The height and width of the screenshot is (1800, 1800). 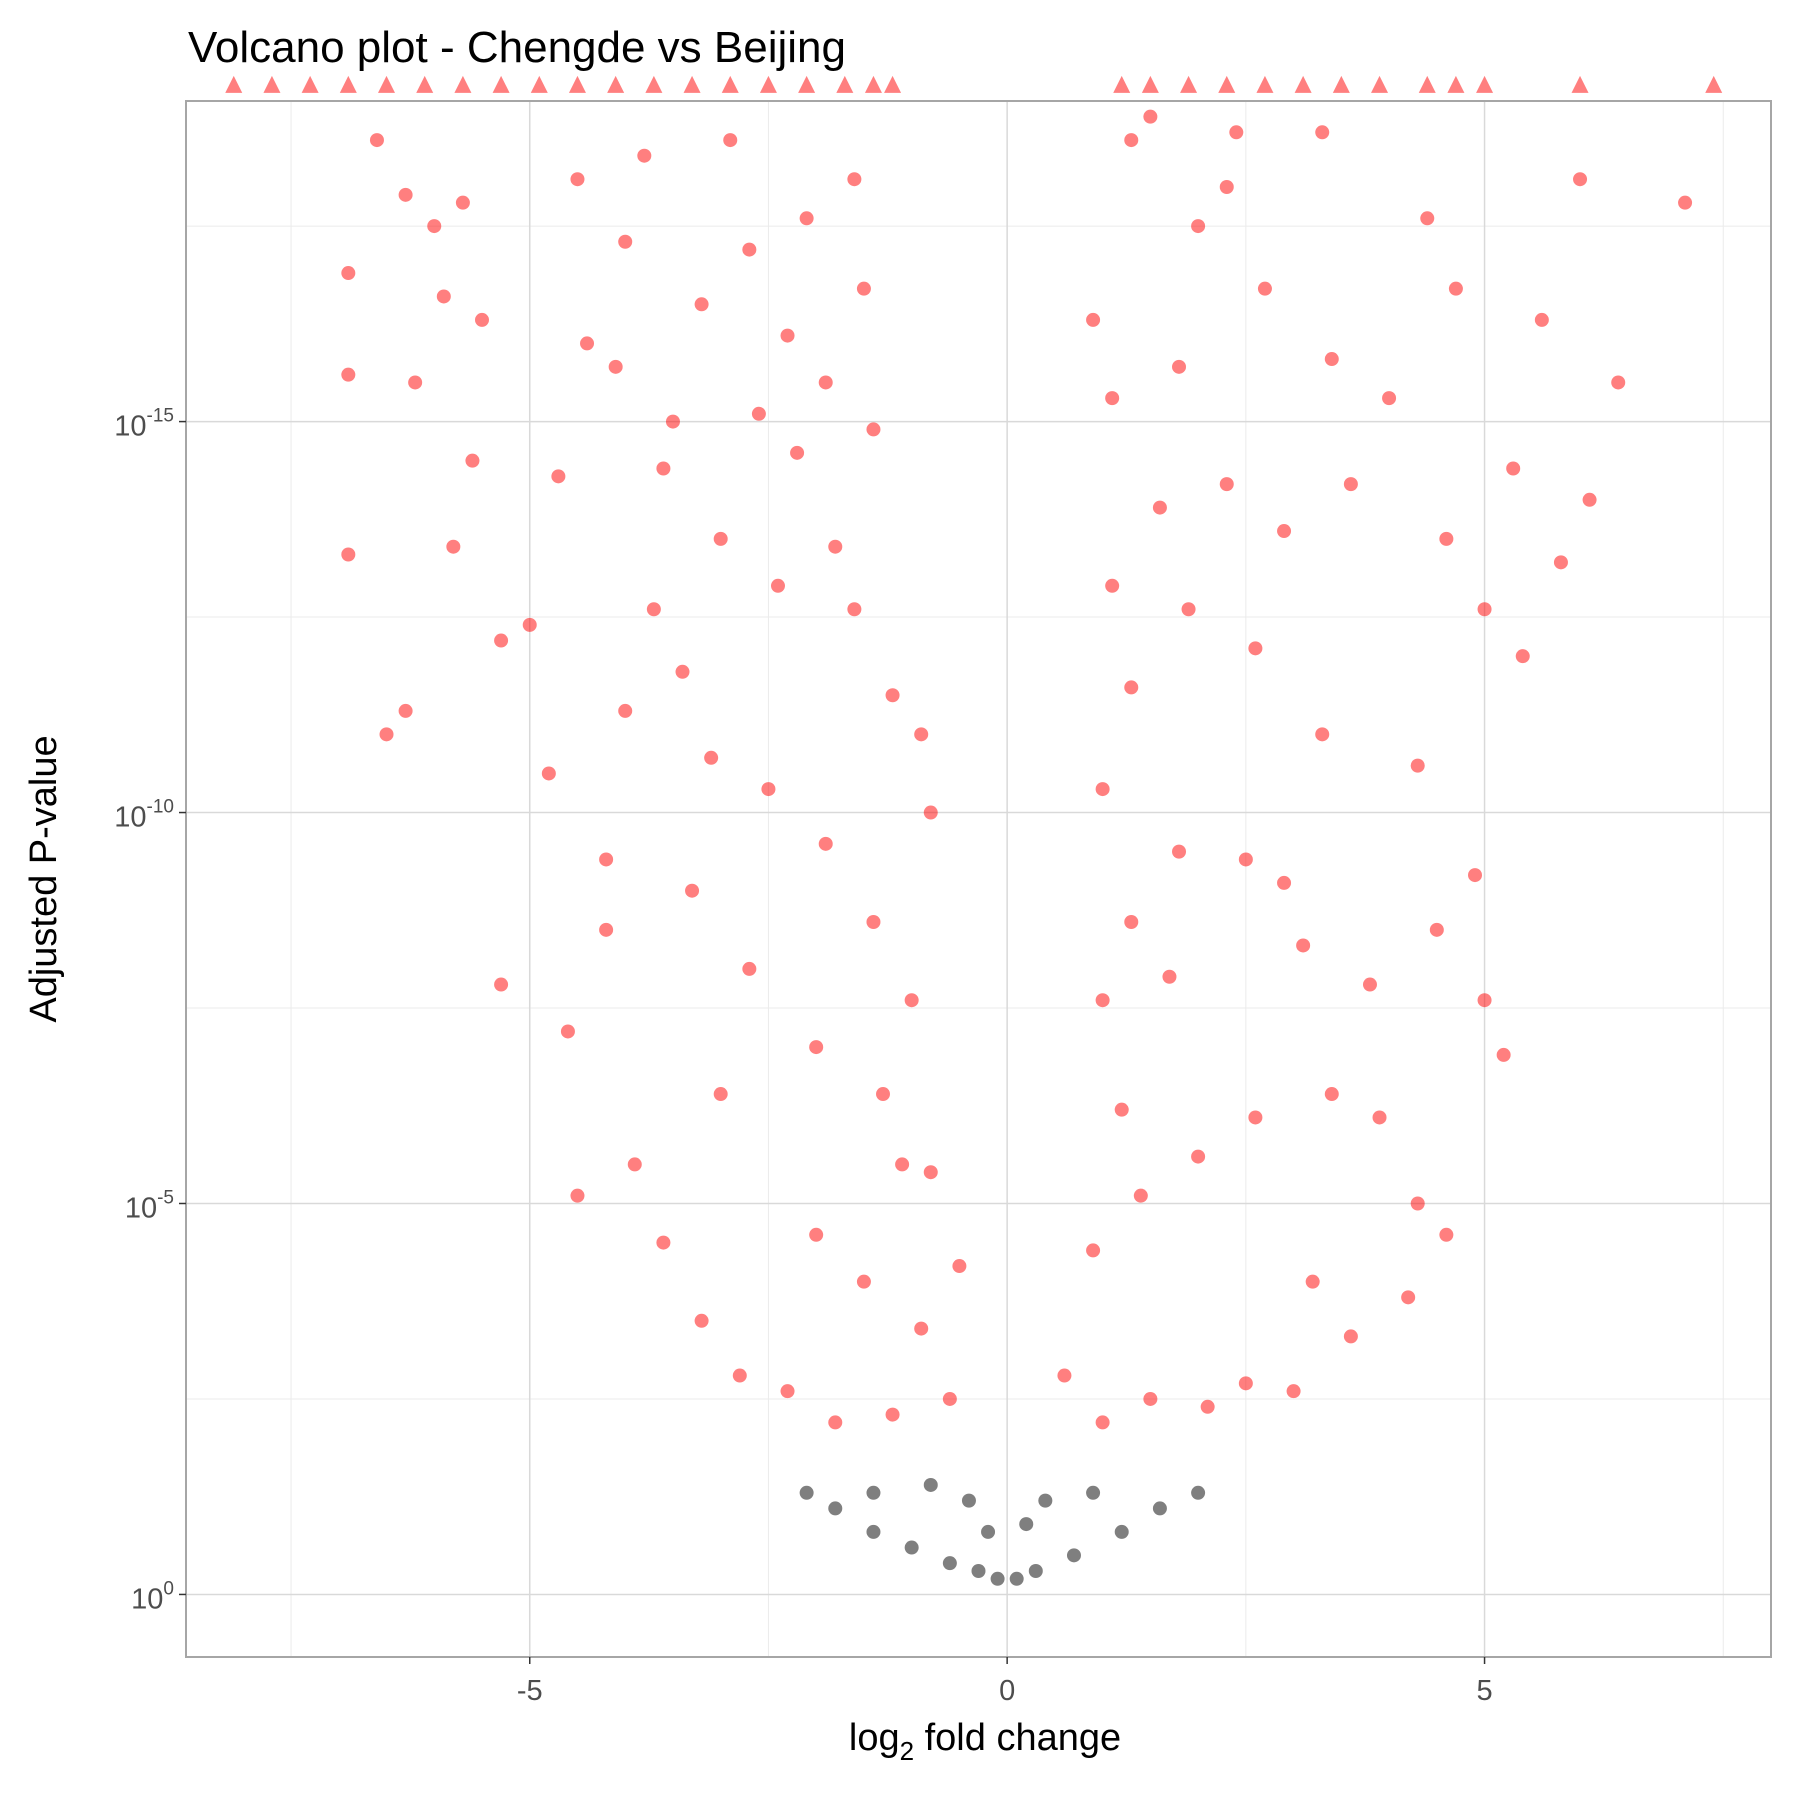 I want to click on y-tick-label: 10⁻¹⁵, so click(x=144, y=424).